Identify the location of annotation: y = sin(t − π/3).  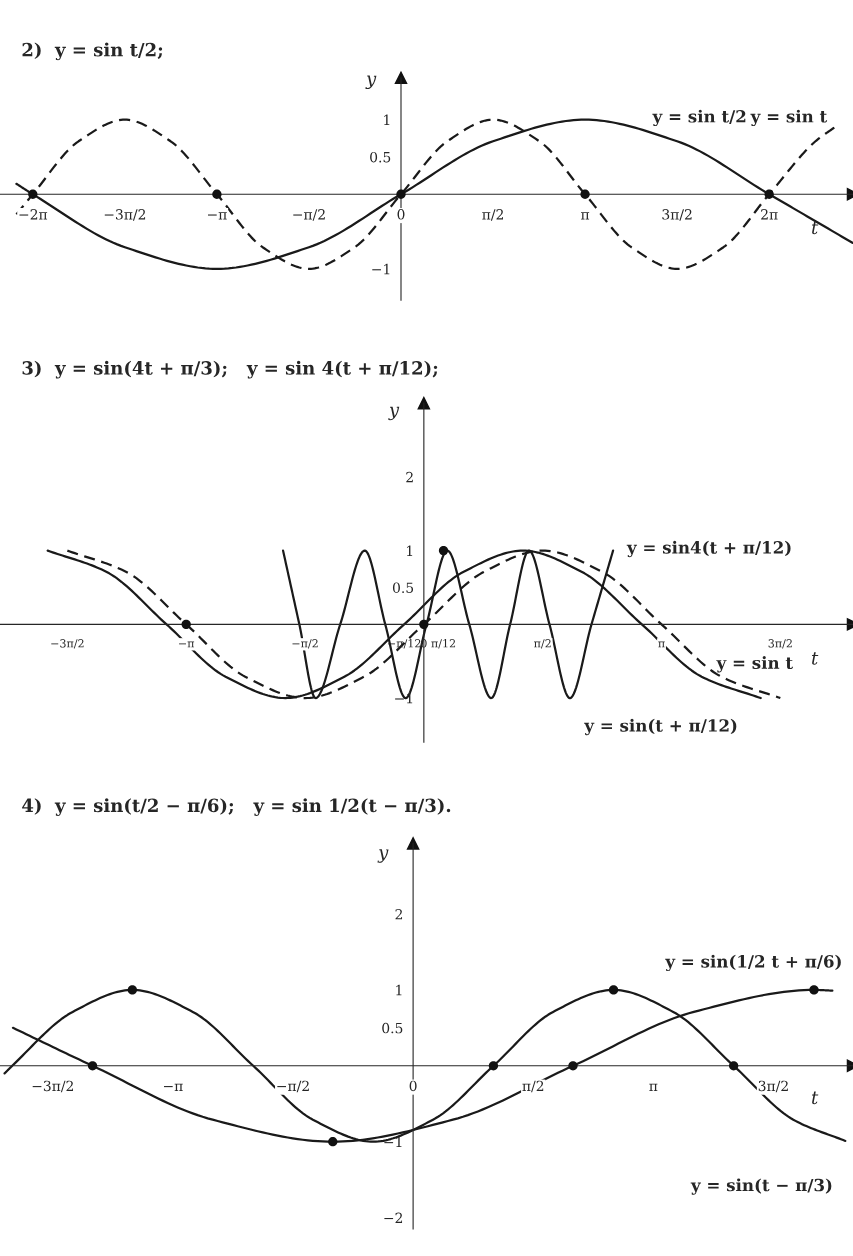
(761, 1186).